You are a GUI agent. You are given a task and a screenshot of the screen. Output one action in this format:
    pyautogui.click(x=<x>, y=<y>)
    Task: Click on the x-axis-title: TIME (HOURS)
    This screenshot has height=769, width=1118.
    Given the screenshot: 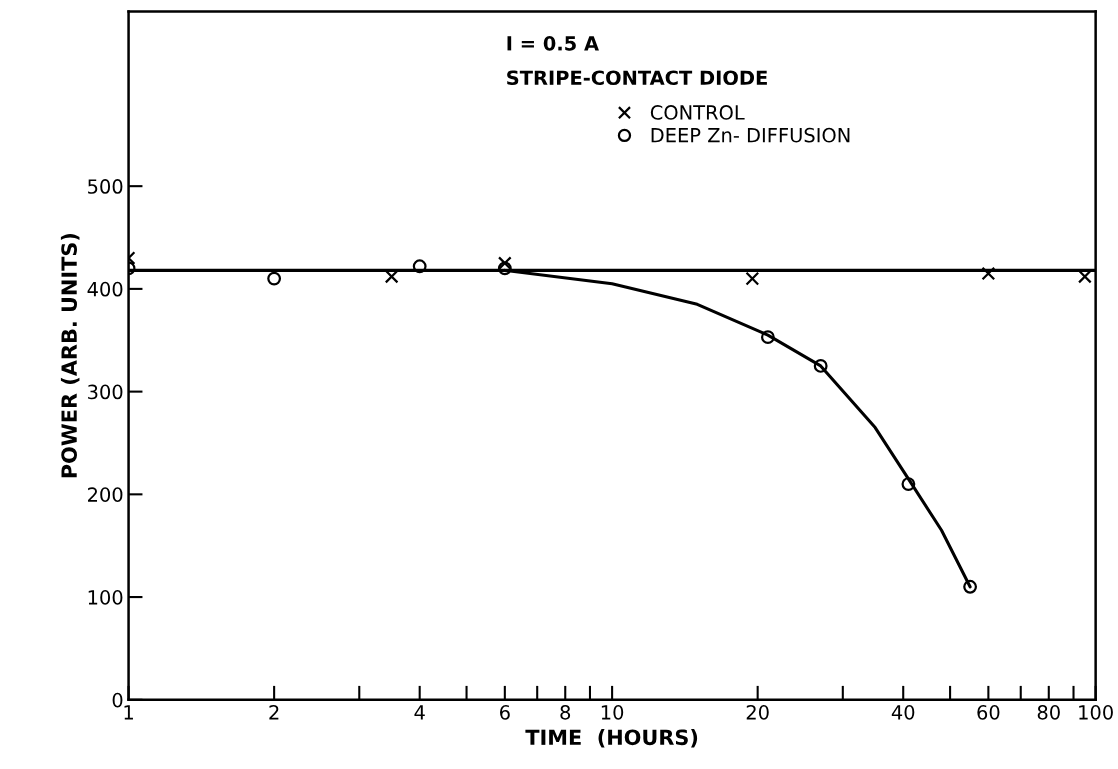 What is the action you would take?
    pyautogui.click(x=611, y=738)
    